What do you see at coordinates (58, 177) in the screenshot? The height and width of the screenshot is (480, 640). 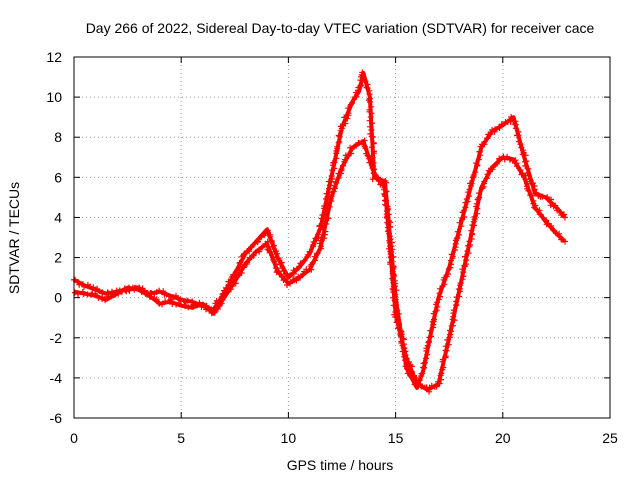 I see `y-tick-label: 6` at bounding box center [58, 177].